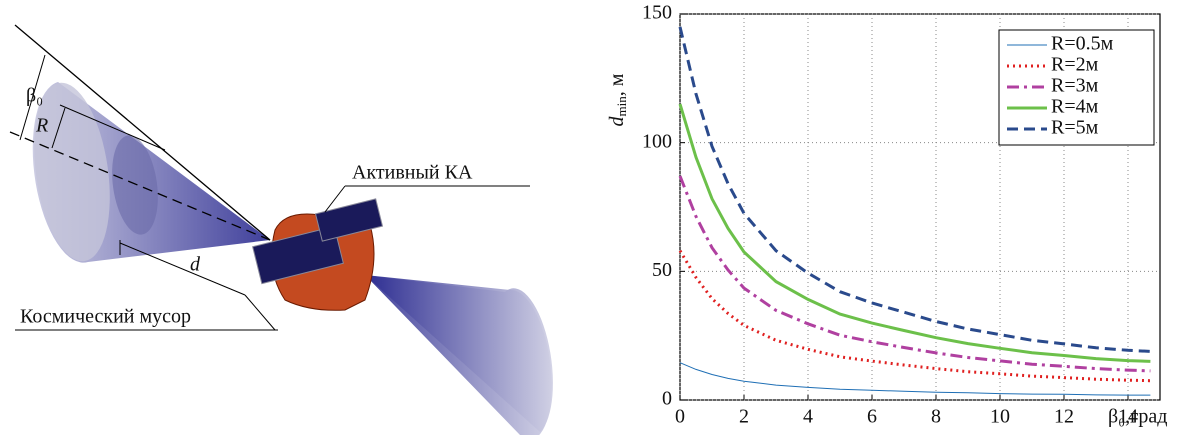  I want to click on y-tick-label: 100, so click(657, 141).